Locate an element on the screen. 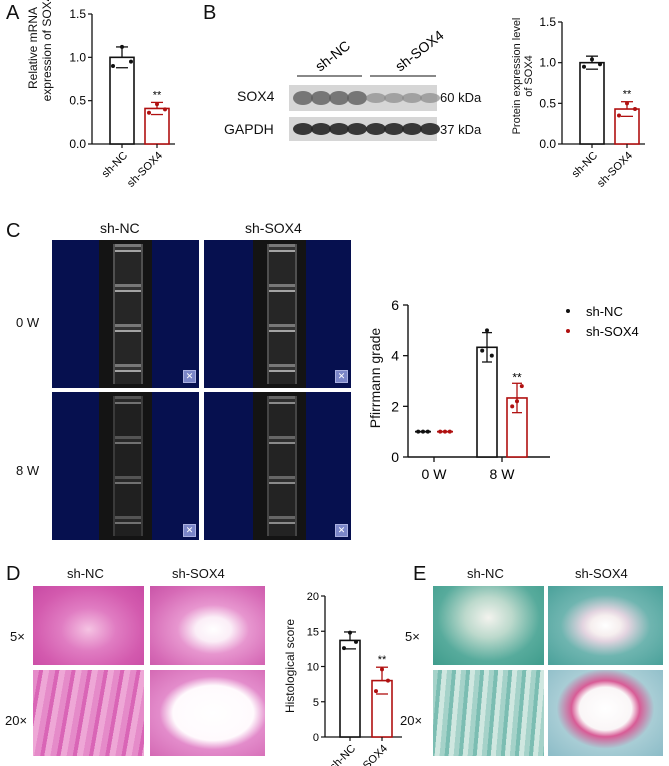 The image size is (669, 766). panel-b-ytick-label: 1.5 is located at coordinates (547, 22).